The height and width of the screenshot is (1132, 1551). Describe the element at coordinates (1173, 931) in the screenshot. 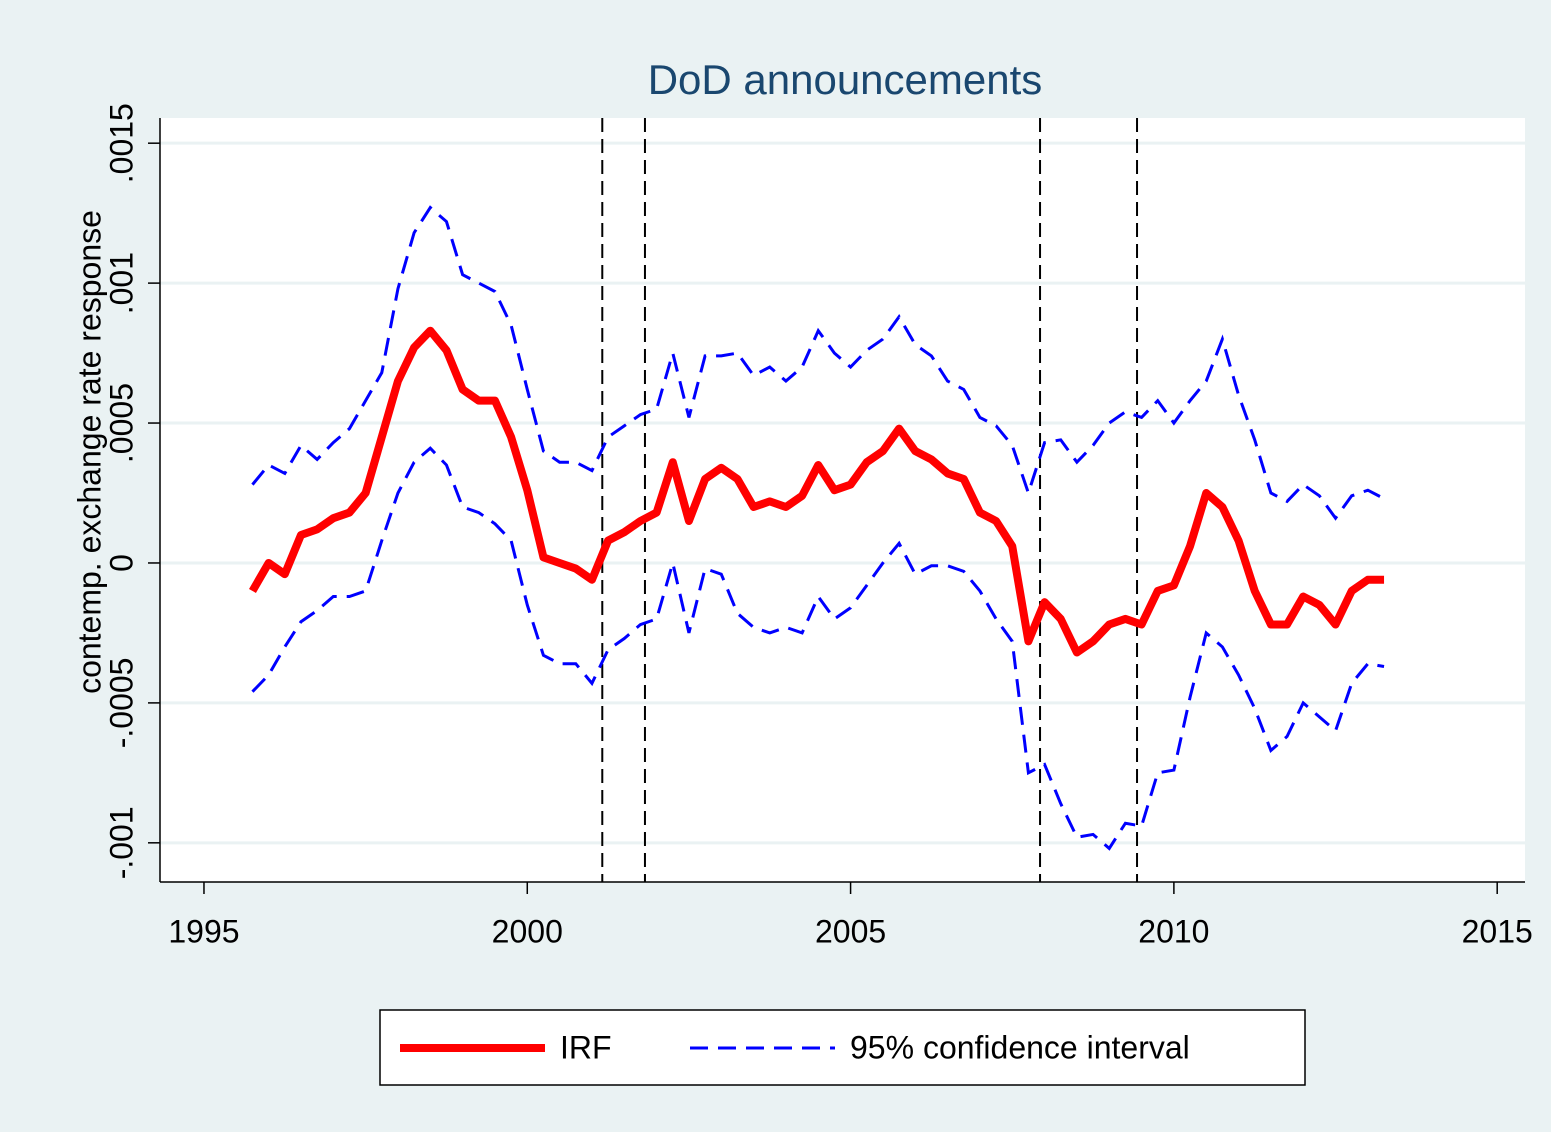

I see `x-tick-label: 2010` at that location.